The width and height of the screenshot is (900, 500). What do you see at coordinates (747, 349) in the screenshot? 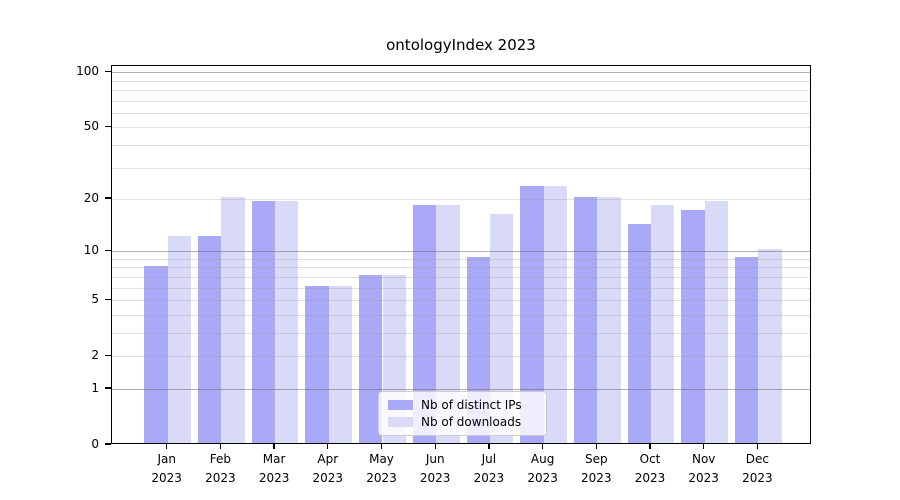
I see `bar-distinct-ips-dec` at bounding box center [747, 349].